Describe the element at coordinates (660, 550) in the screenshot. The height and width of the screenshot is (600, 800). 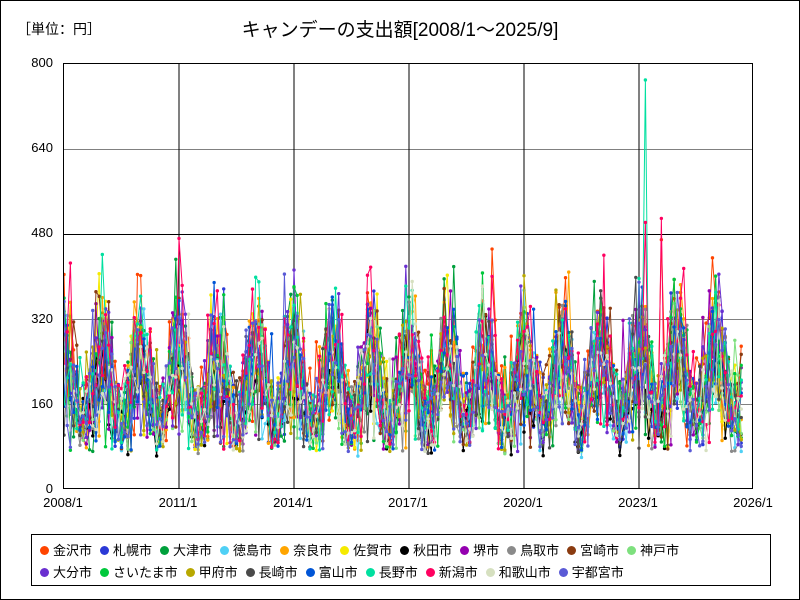
I see `legend-label: 神戸市` at that location.